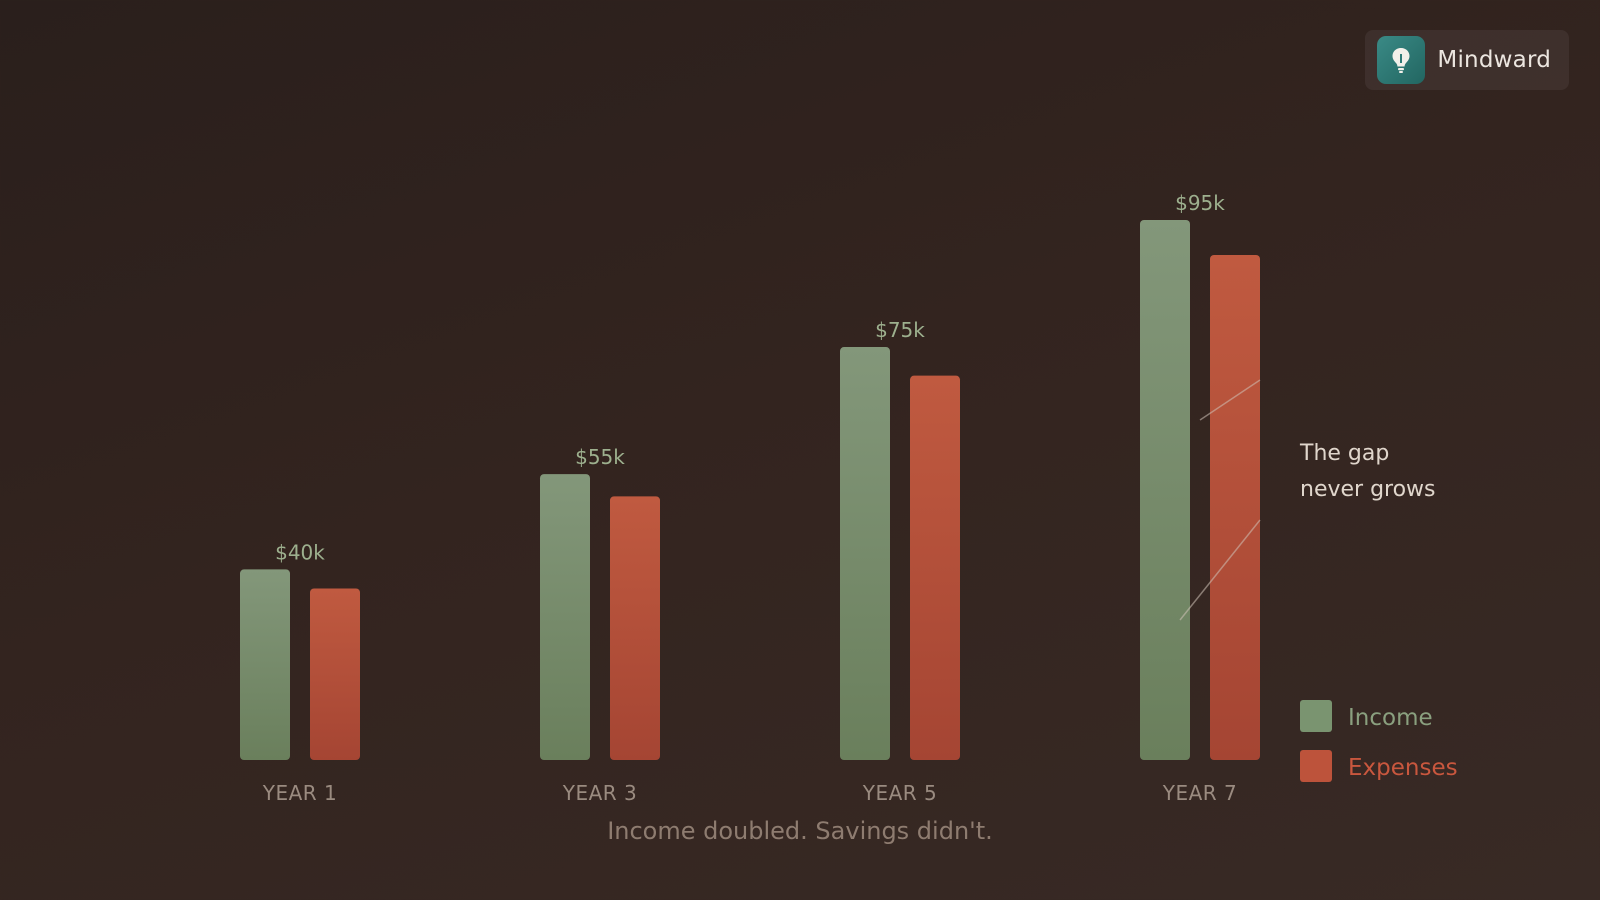 The height and width of the screenshot is (900, 1600). What do you see at coordinates (1403, 768) in the screenshot?
I see `legend-label-expenses: Expenses` at bounding box center [1403, 768].